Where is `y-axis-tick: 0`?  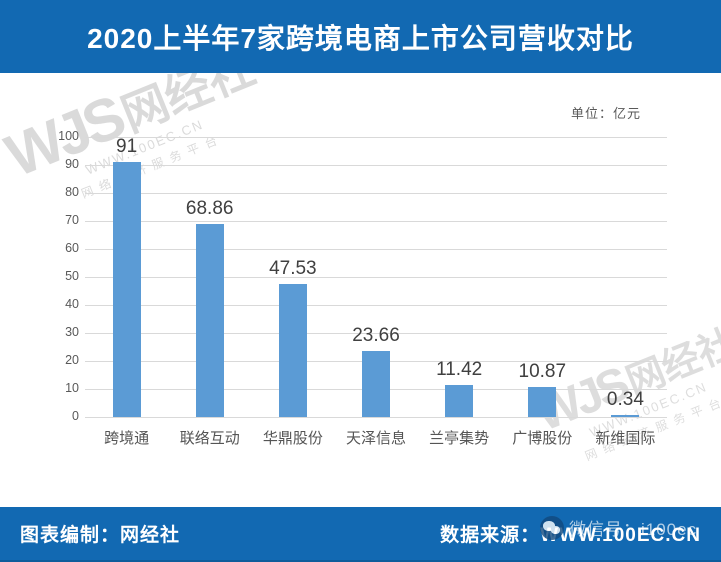 y-axis-tick: 0 is located at coordinates (75, 416).